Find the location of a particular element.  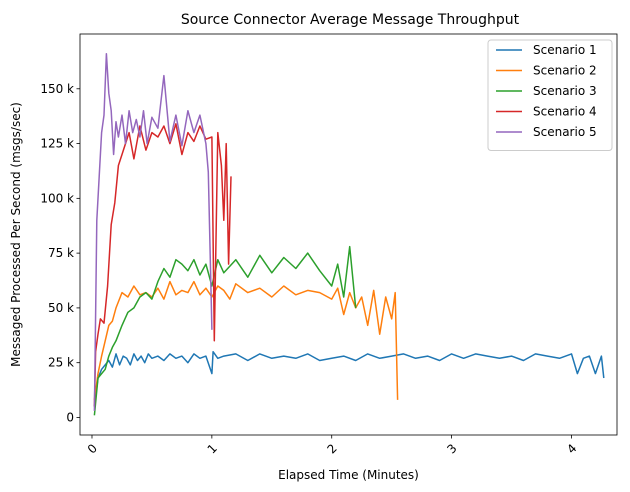

y-tick-label: 75 k is located at coordinates (61, 253).